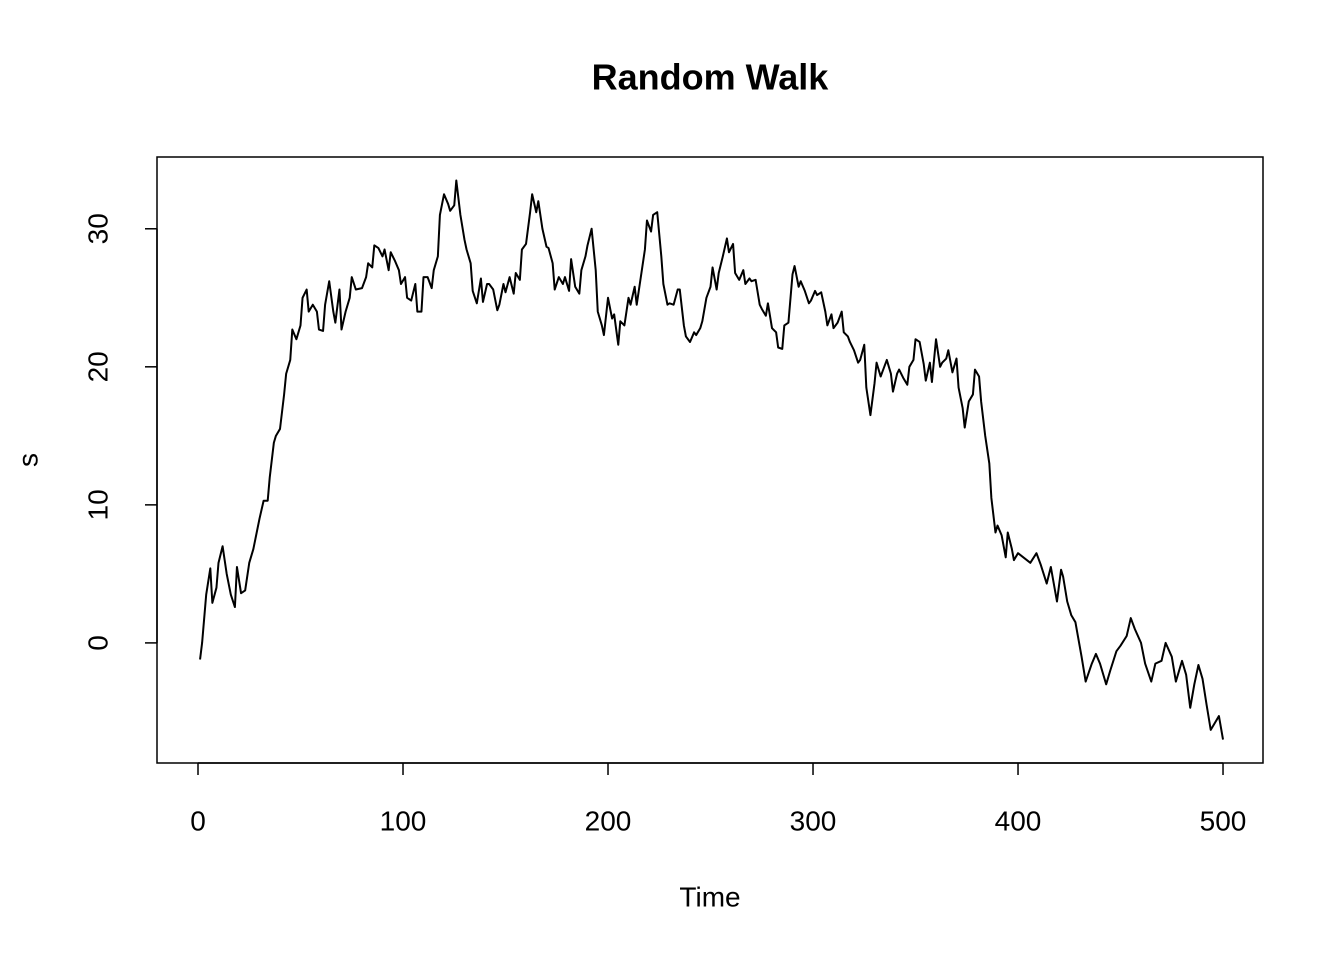  Describe the element at coordinates (97, 366) in the screenshot. I see `y-tick-label: 20` at that location.